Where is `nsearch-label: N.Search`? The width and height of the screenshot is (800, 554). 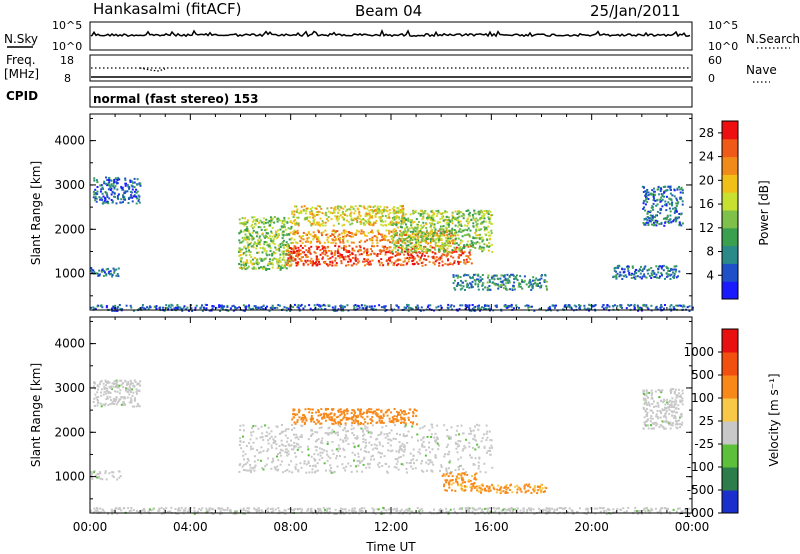 nsearch-label: N.Search is located at coordinates (773, 39).